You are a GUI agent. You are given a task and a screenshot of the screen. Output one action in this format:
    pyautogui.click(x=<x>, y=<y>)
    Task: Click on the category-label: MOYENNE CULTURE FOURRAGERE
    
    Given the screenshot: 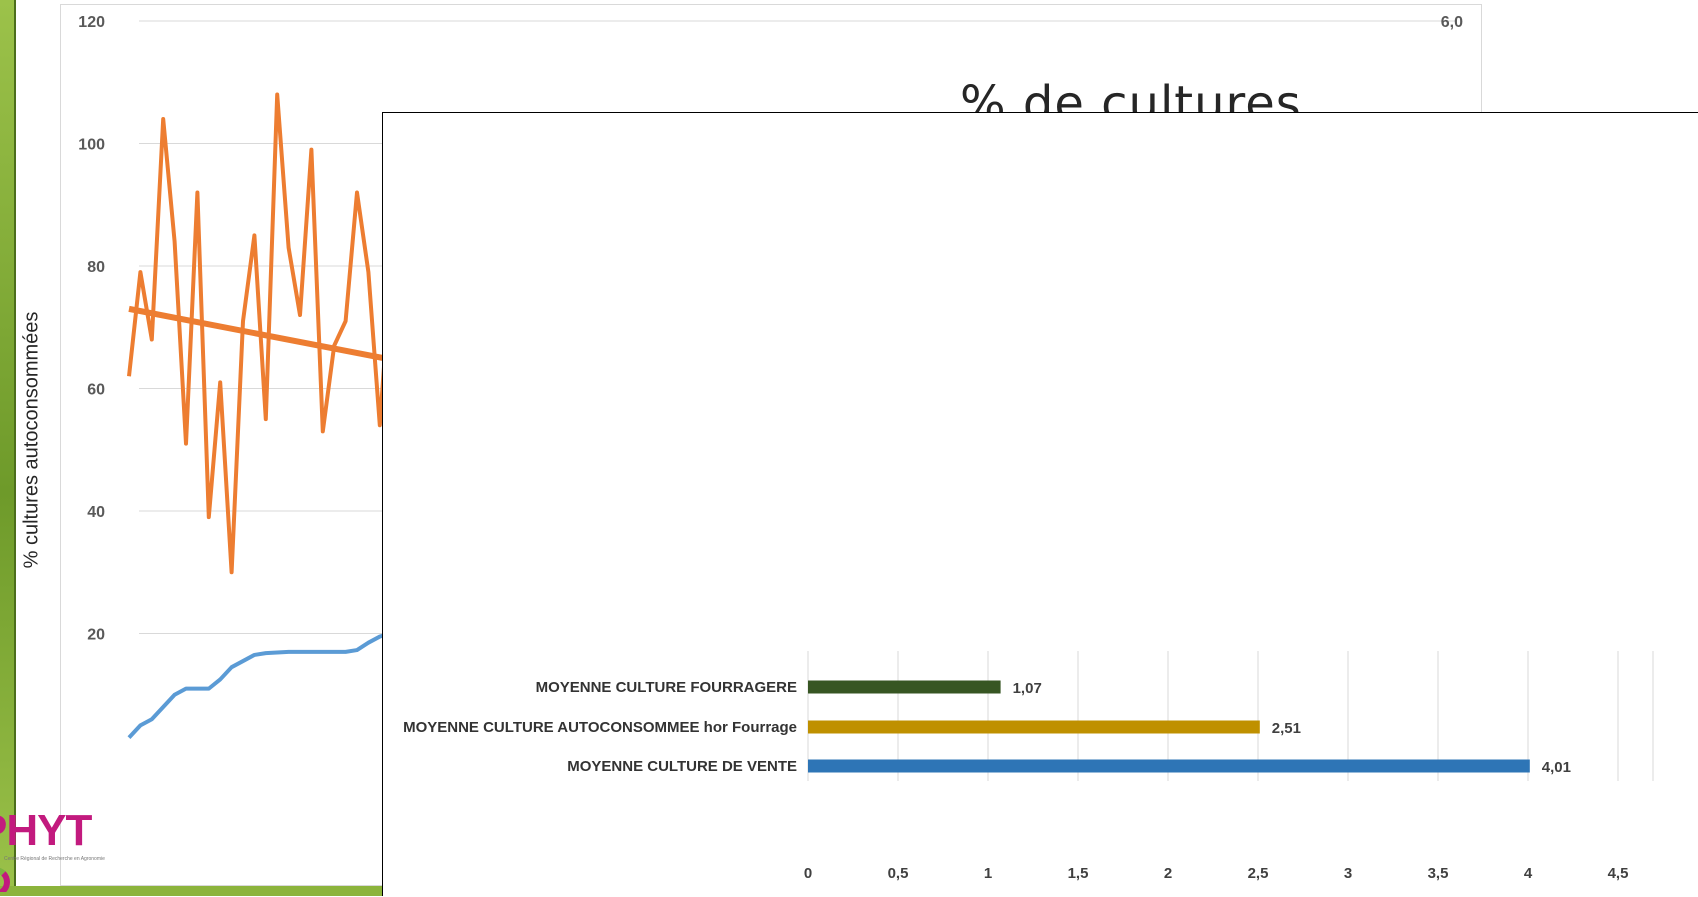 What is the action you would take?
    pyautogui.click(x=666, y=687)
    